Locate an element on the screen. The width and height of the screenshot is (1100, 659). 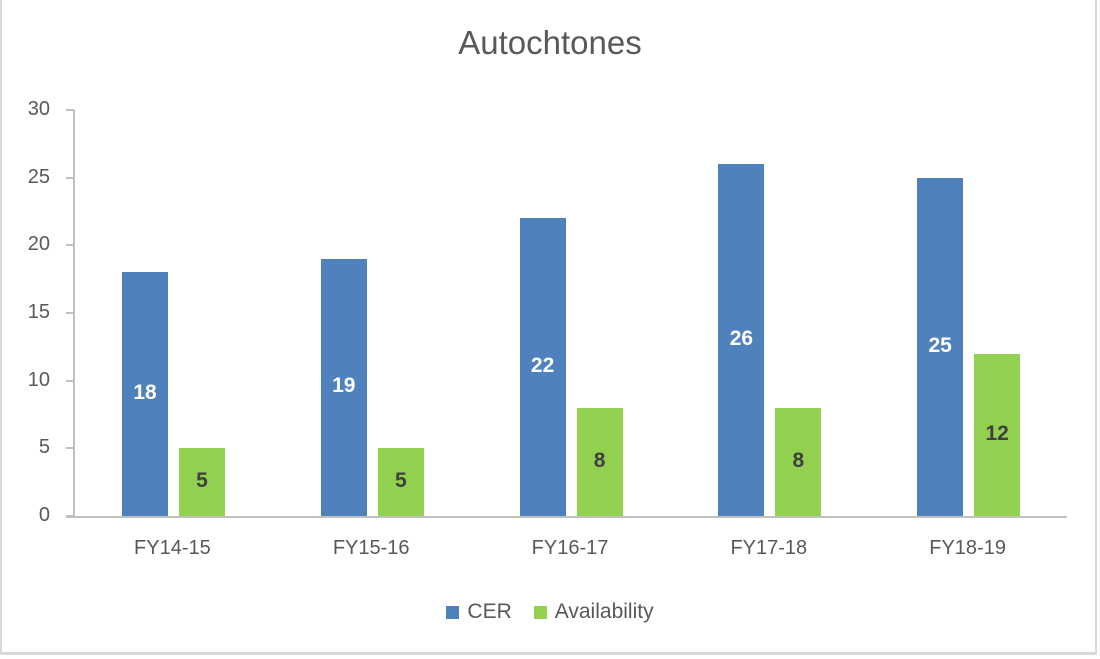
data-label: 22 is located at coordinates (542, 366).